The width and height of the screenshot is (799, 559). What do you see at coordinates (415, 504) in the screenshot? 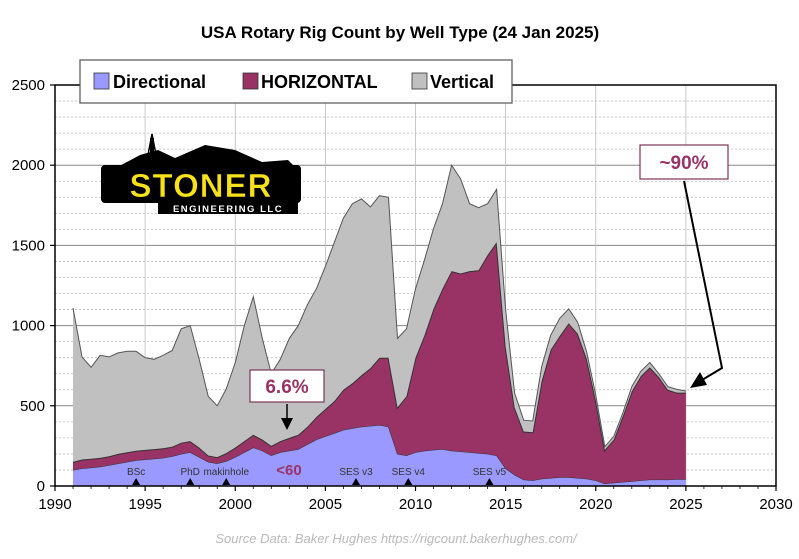
I see `x-tick-label: 2010` at bounding box center [415, 504].